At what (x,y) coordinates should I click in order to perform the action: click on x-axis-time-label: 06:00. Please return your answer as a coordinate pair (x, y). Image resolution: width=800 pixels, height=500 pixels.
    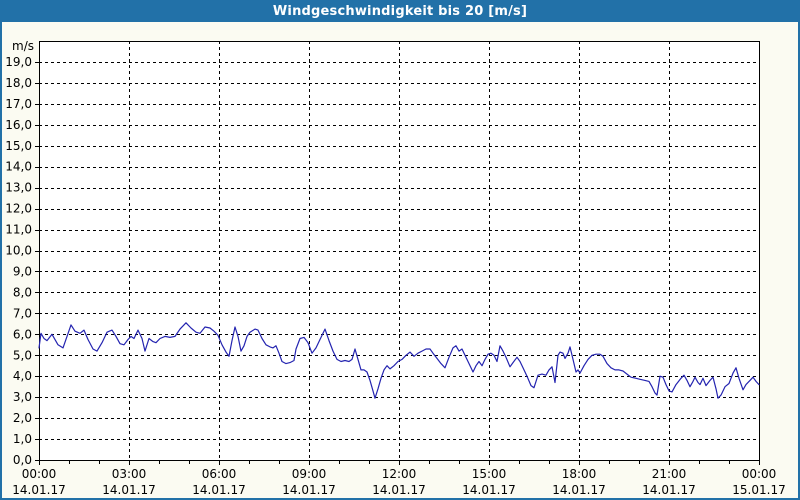
    Looking at the image, I should click on (219, 474).